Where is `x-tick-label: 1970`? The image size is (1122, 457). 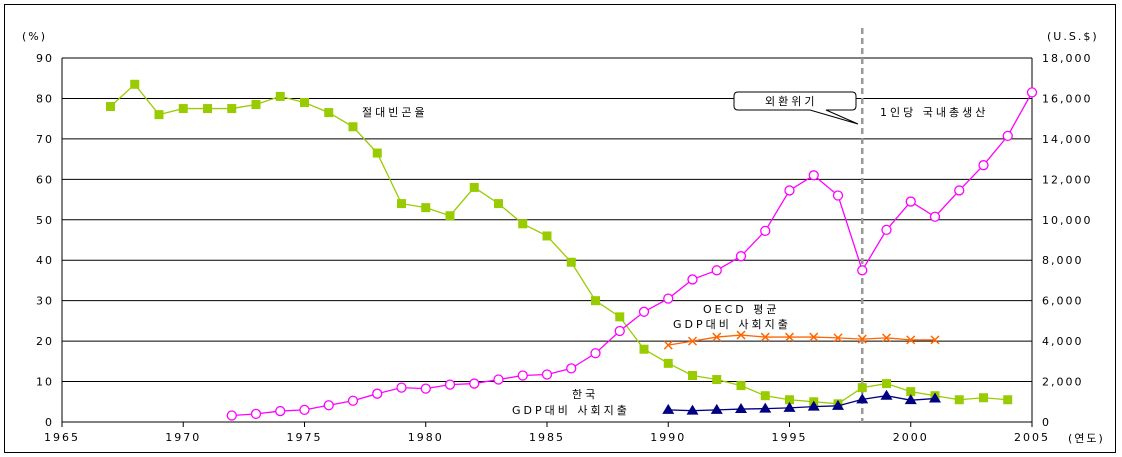 x-tick-label: 1970 is located at coordinates (183, 437).